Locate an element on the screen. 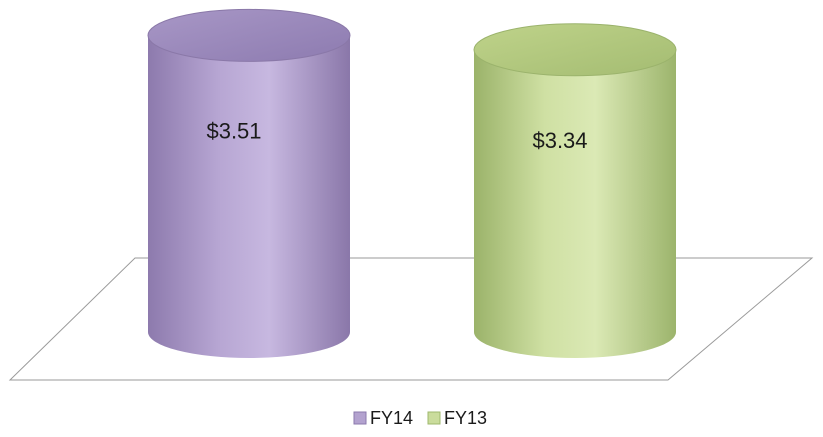  bar-top-fy14 is located at coordinates (249, 35).